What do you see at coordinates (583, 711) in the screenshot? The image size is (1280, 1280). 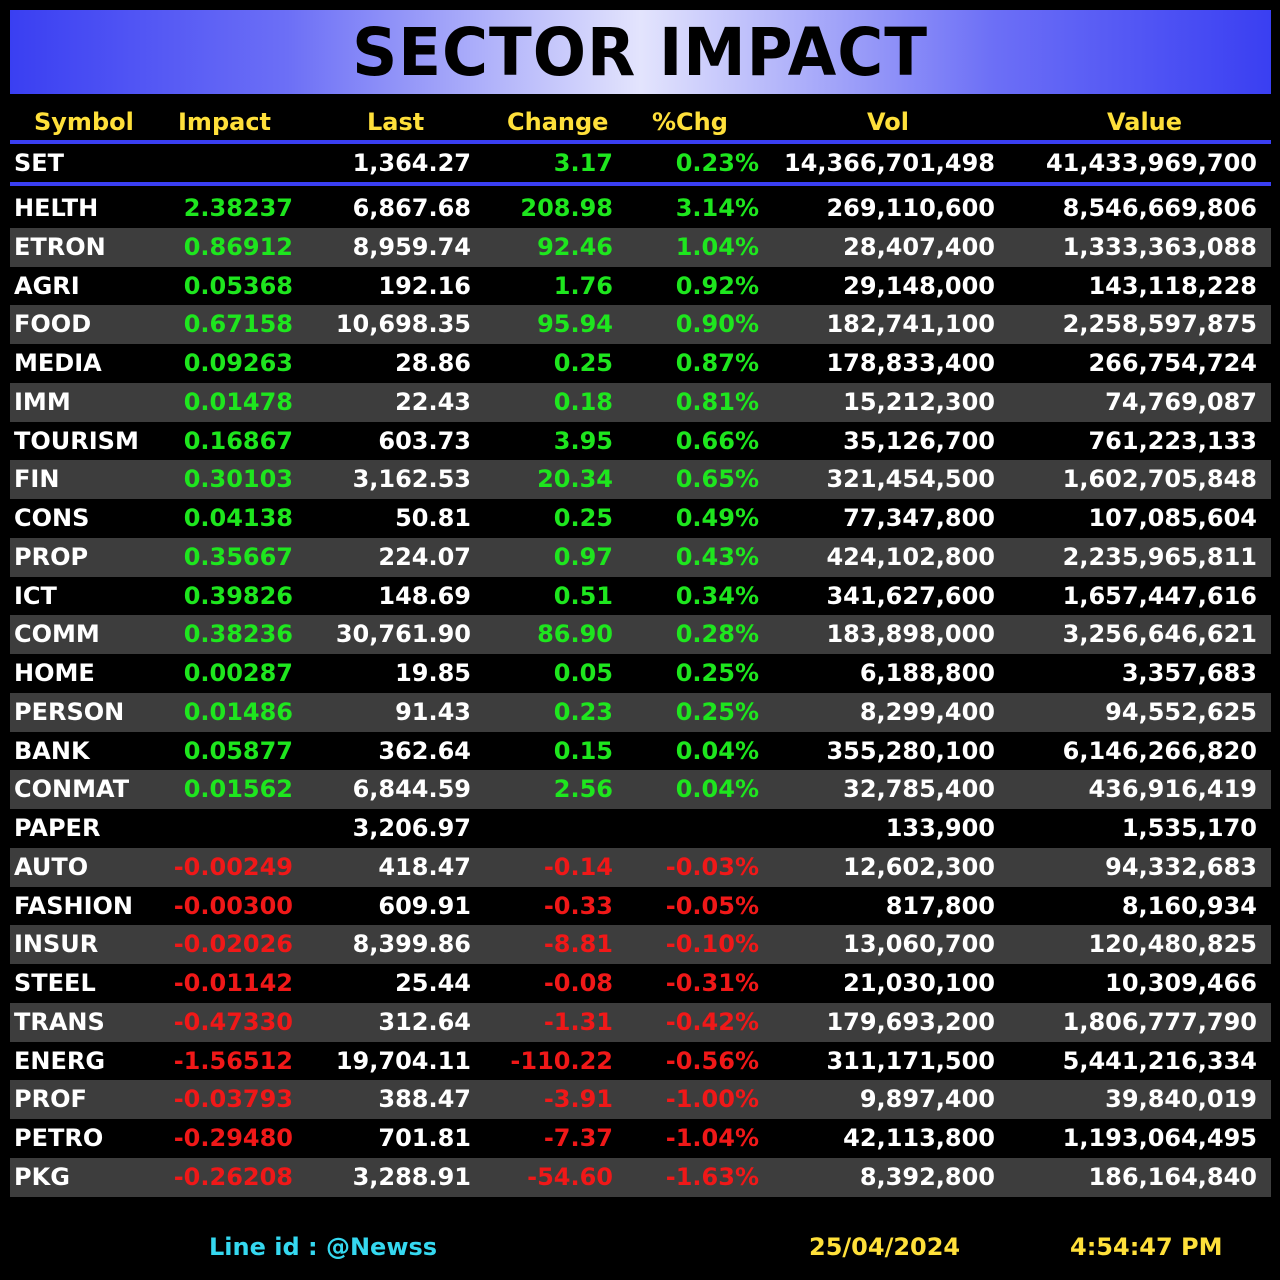 I see `cell-change: 0.23` at bounding box center [583, 711].